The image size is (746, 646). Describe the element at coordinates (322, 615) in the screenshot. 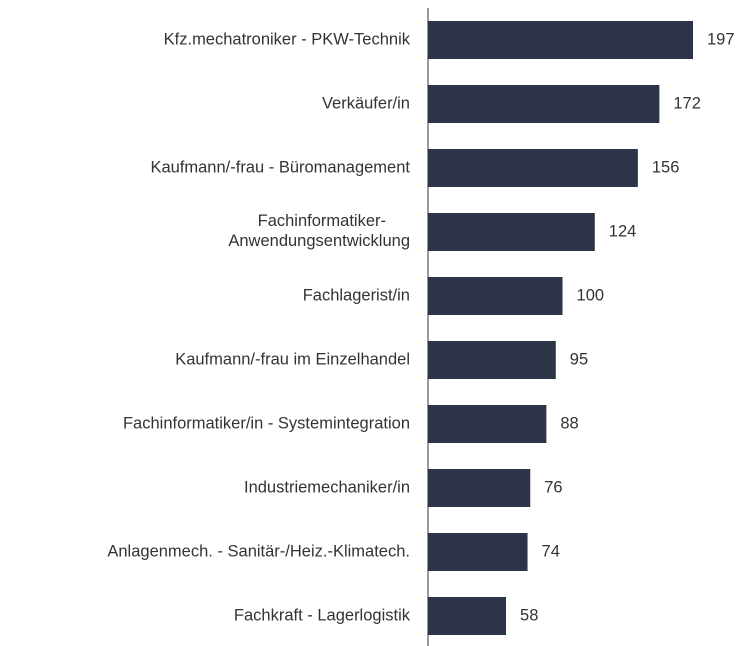

I see `category-label: Fachkraft - Lagerlogistik` at that location.